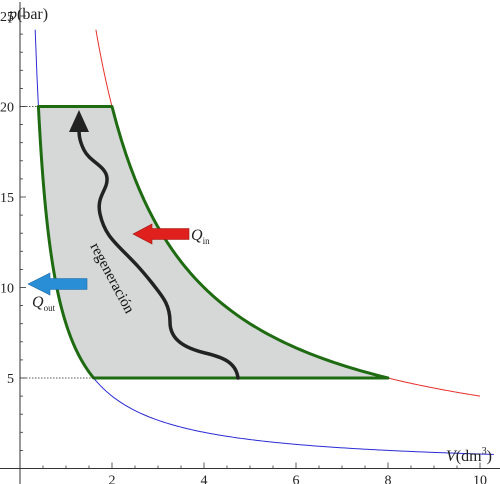 The width and height of the screenshot is (500, 484). What do you see at coordinates (7, 108) in the screenshot?
I see `y-tick-label: 20` at bounding box center [7, 108].